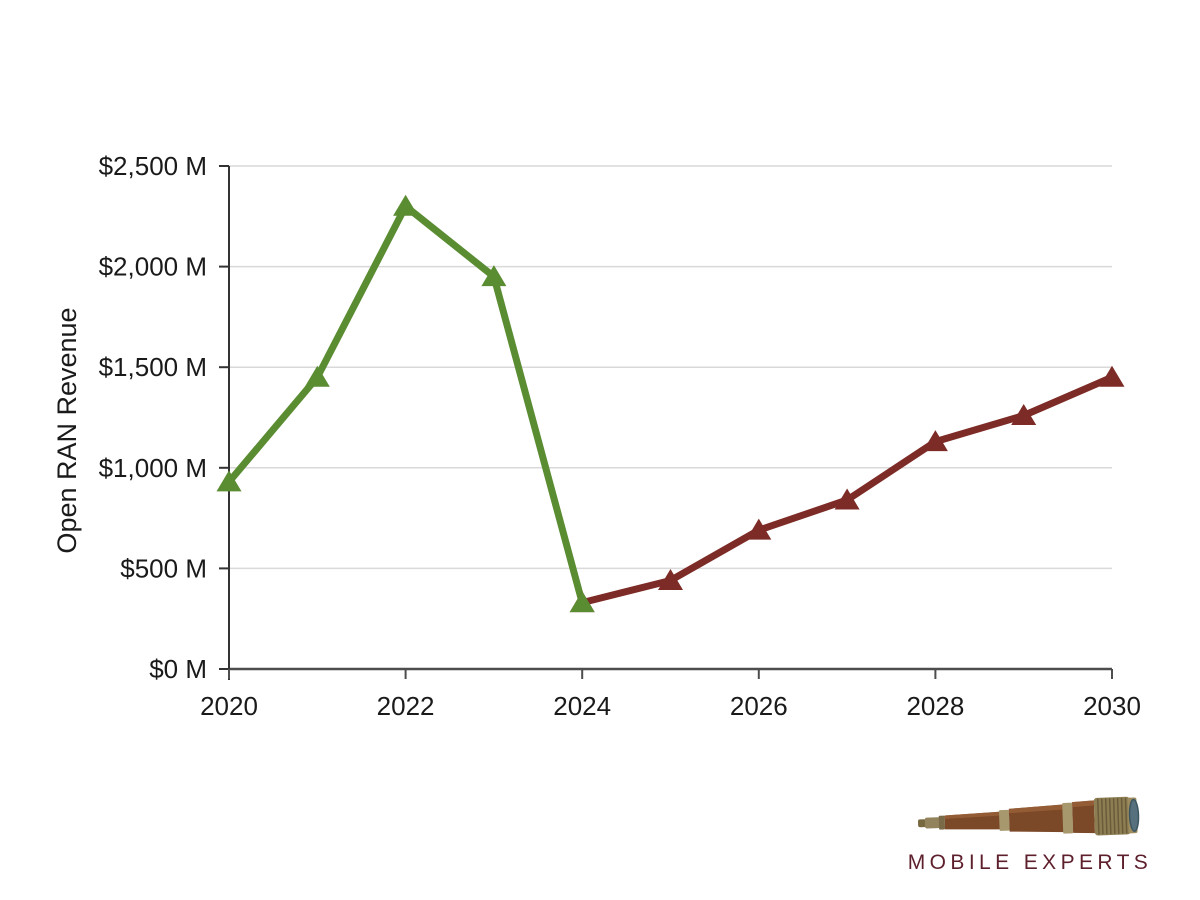 The image size is (1200, 900). Describe the element at coordinates (229, 706) in the screenshot. I see `x-tick-label: 2020` at that location.